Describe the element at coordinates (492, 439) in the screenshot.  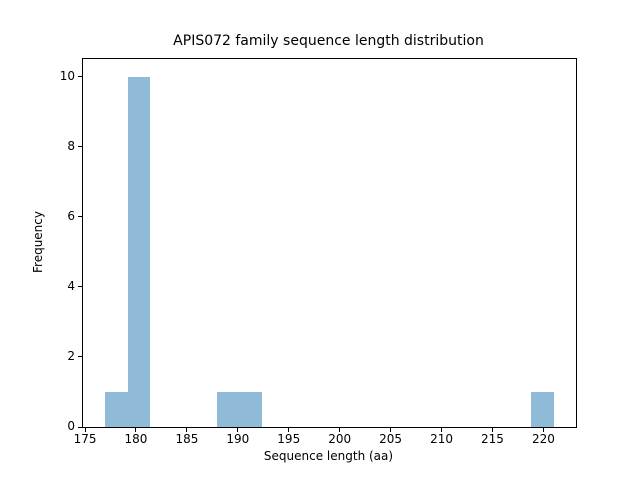
I see `x-tick-label: 215` at that location.